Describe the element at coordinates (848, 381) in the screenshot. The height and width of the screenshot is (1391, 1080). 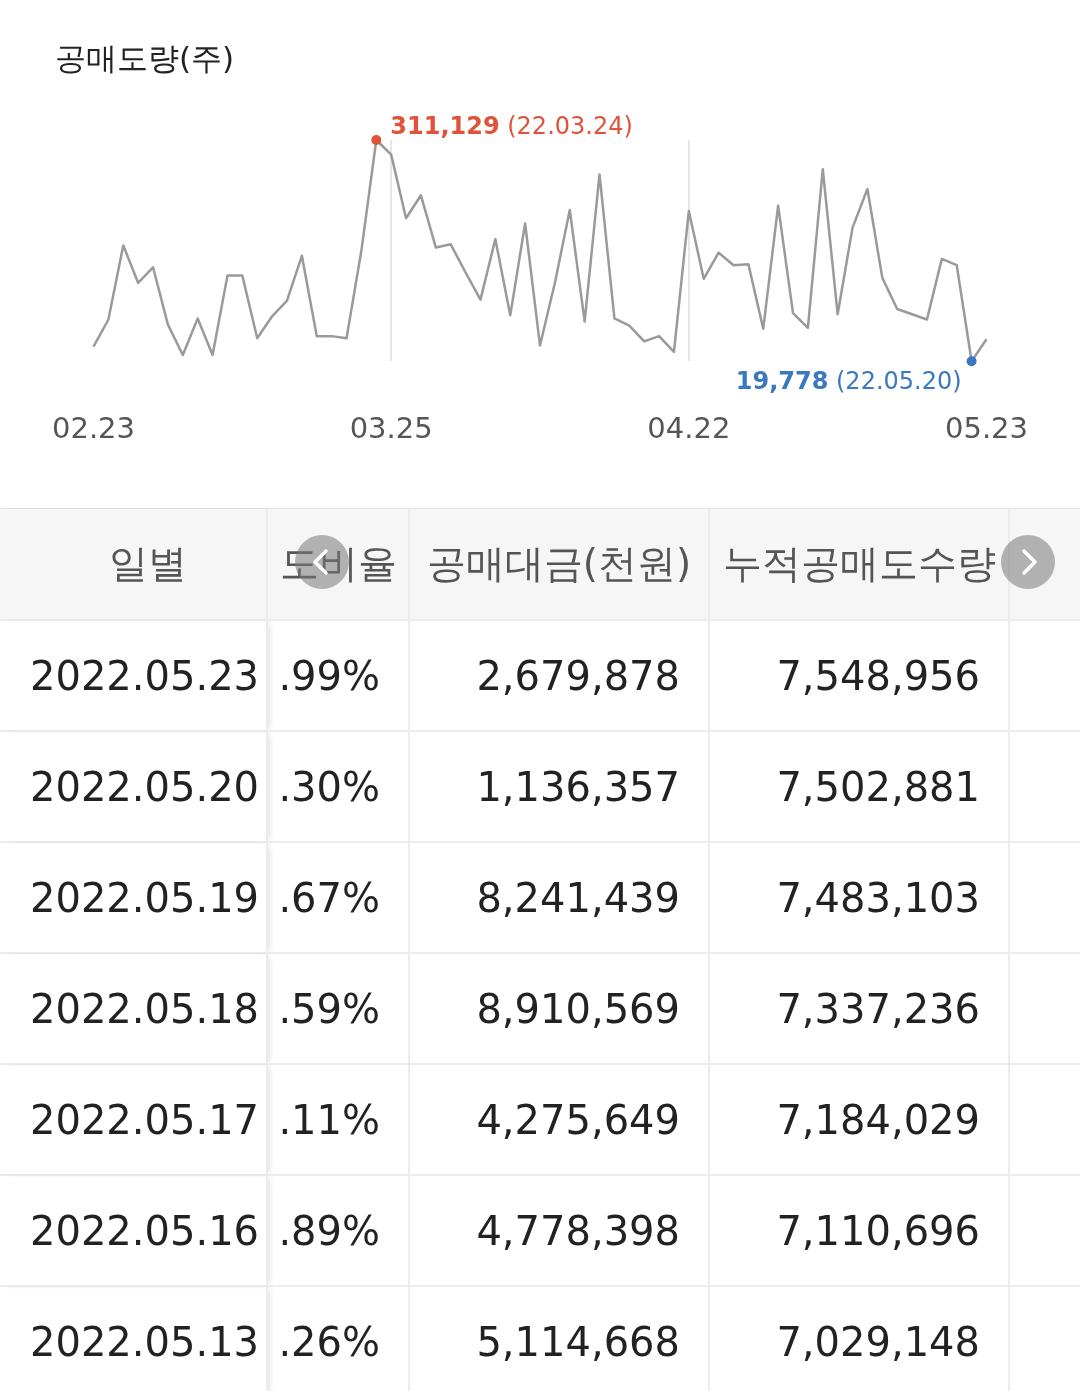
I see `data-label: 19,778 (22.05.20)` at that location.